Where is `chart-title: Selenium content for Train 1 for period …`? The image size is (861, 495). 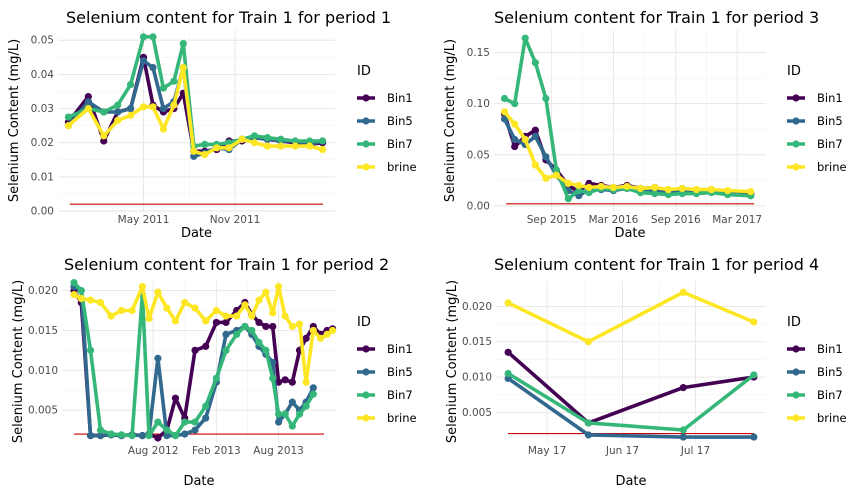 chart-title: Selenium content for Train 1 for period … is located at coordinates (656, 264).